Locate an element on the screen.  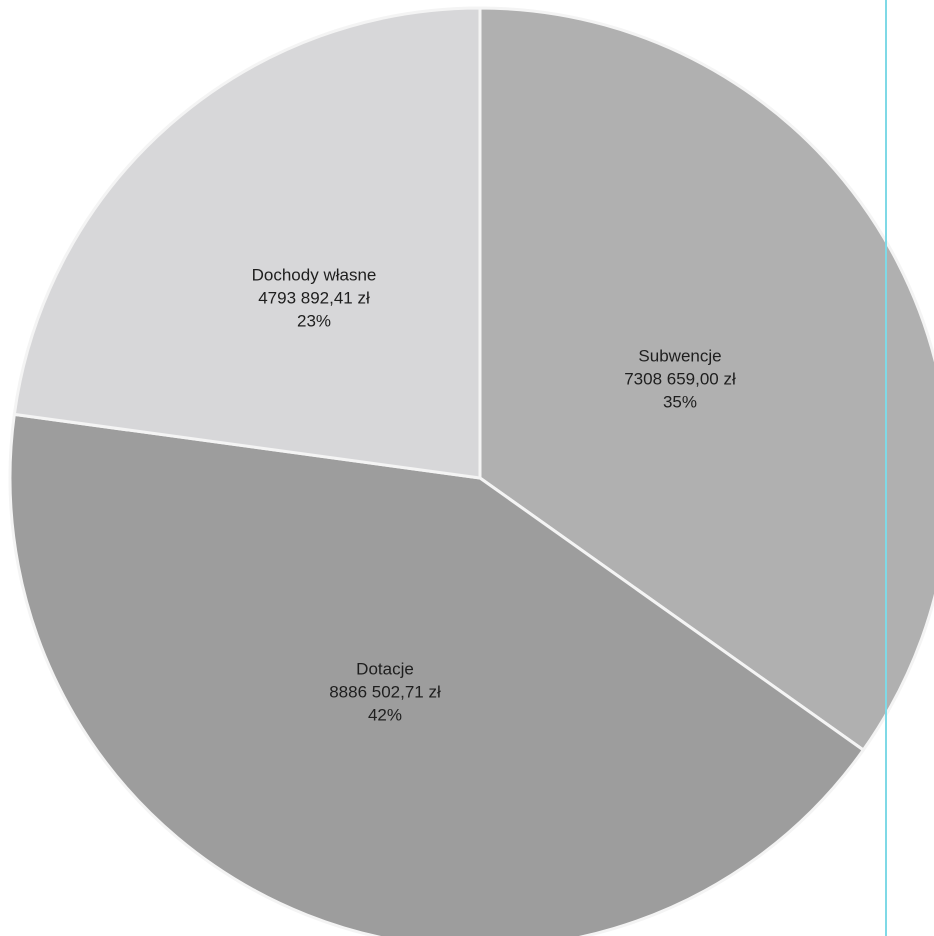
slice-label-subwencje-value: 7308 659,00 zł is located at coordinates (680, 379).